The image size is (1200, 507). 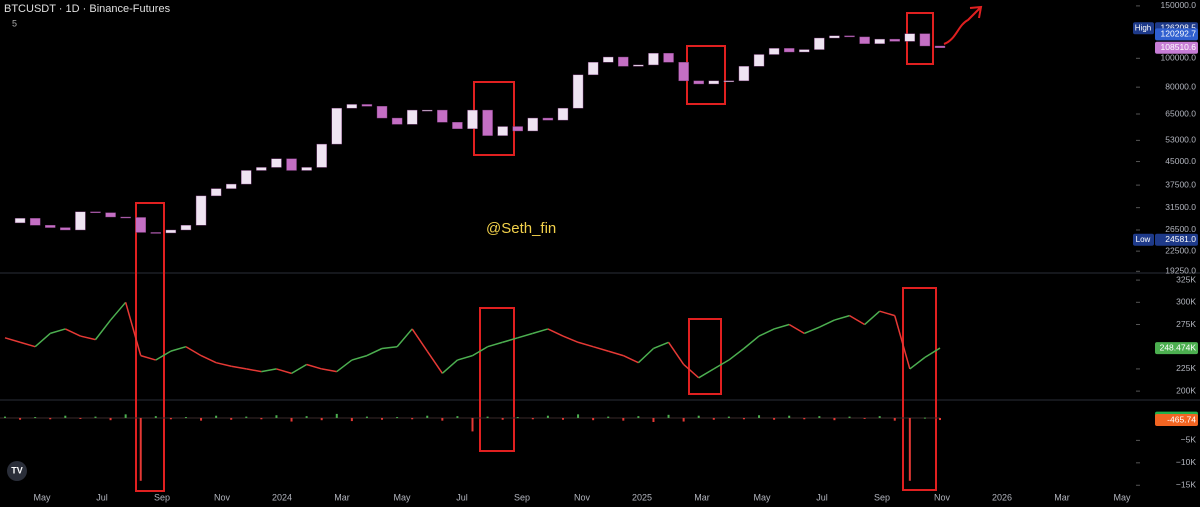 What do you see at coordinates (1179, 47) in the screenshot?
I see `price-tag-label: 108510.6` at bounding box center [1179, 47].